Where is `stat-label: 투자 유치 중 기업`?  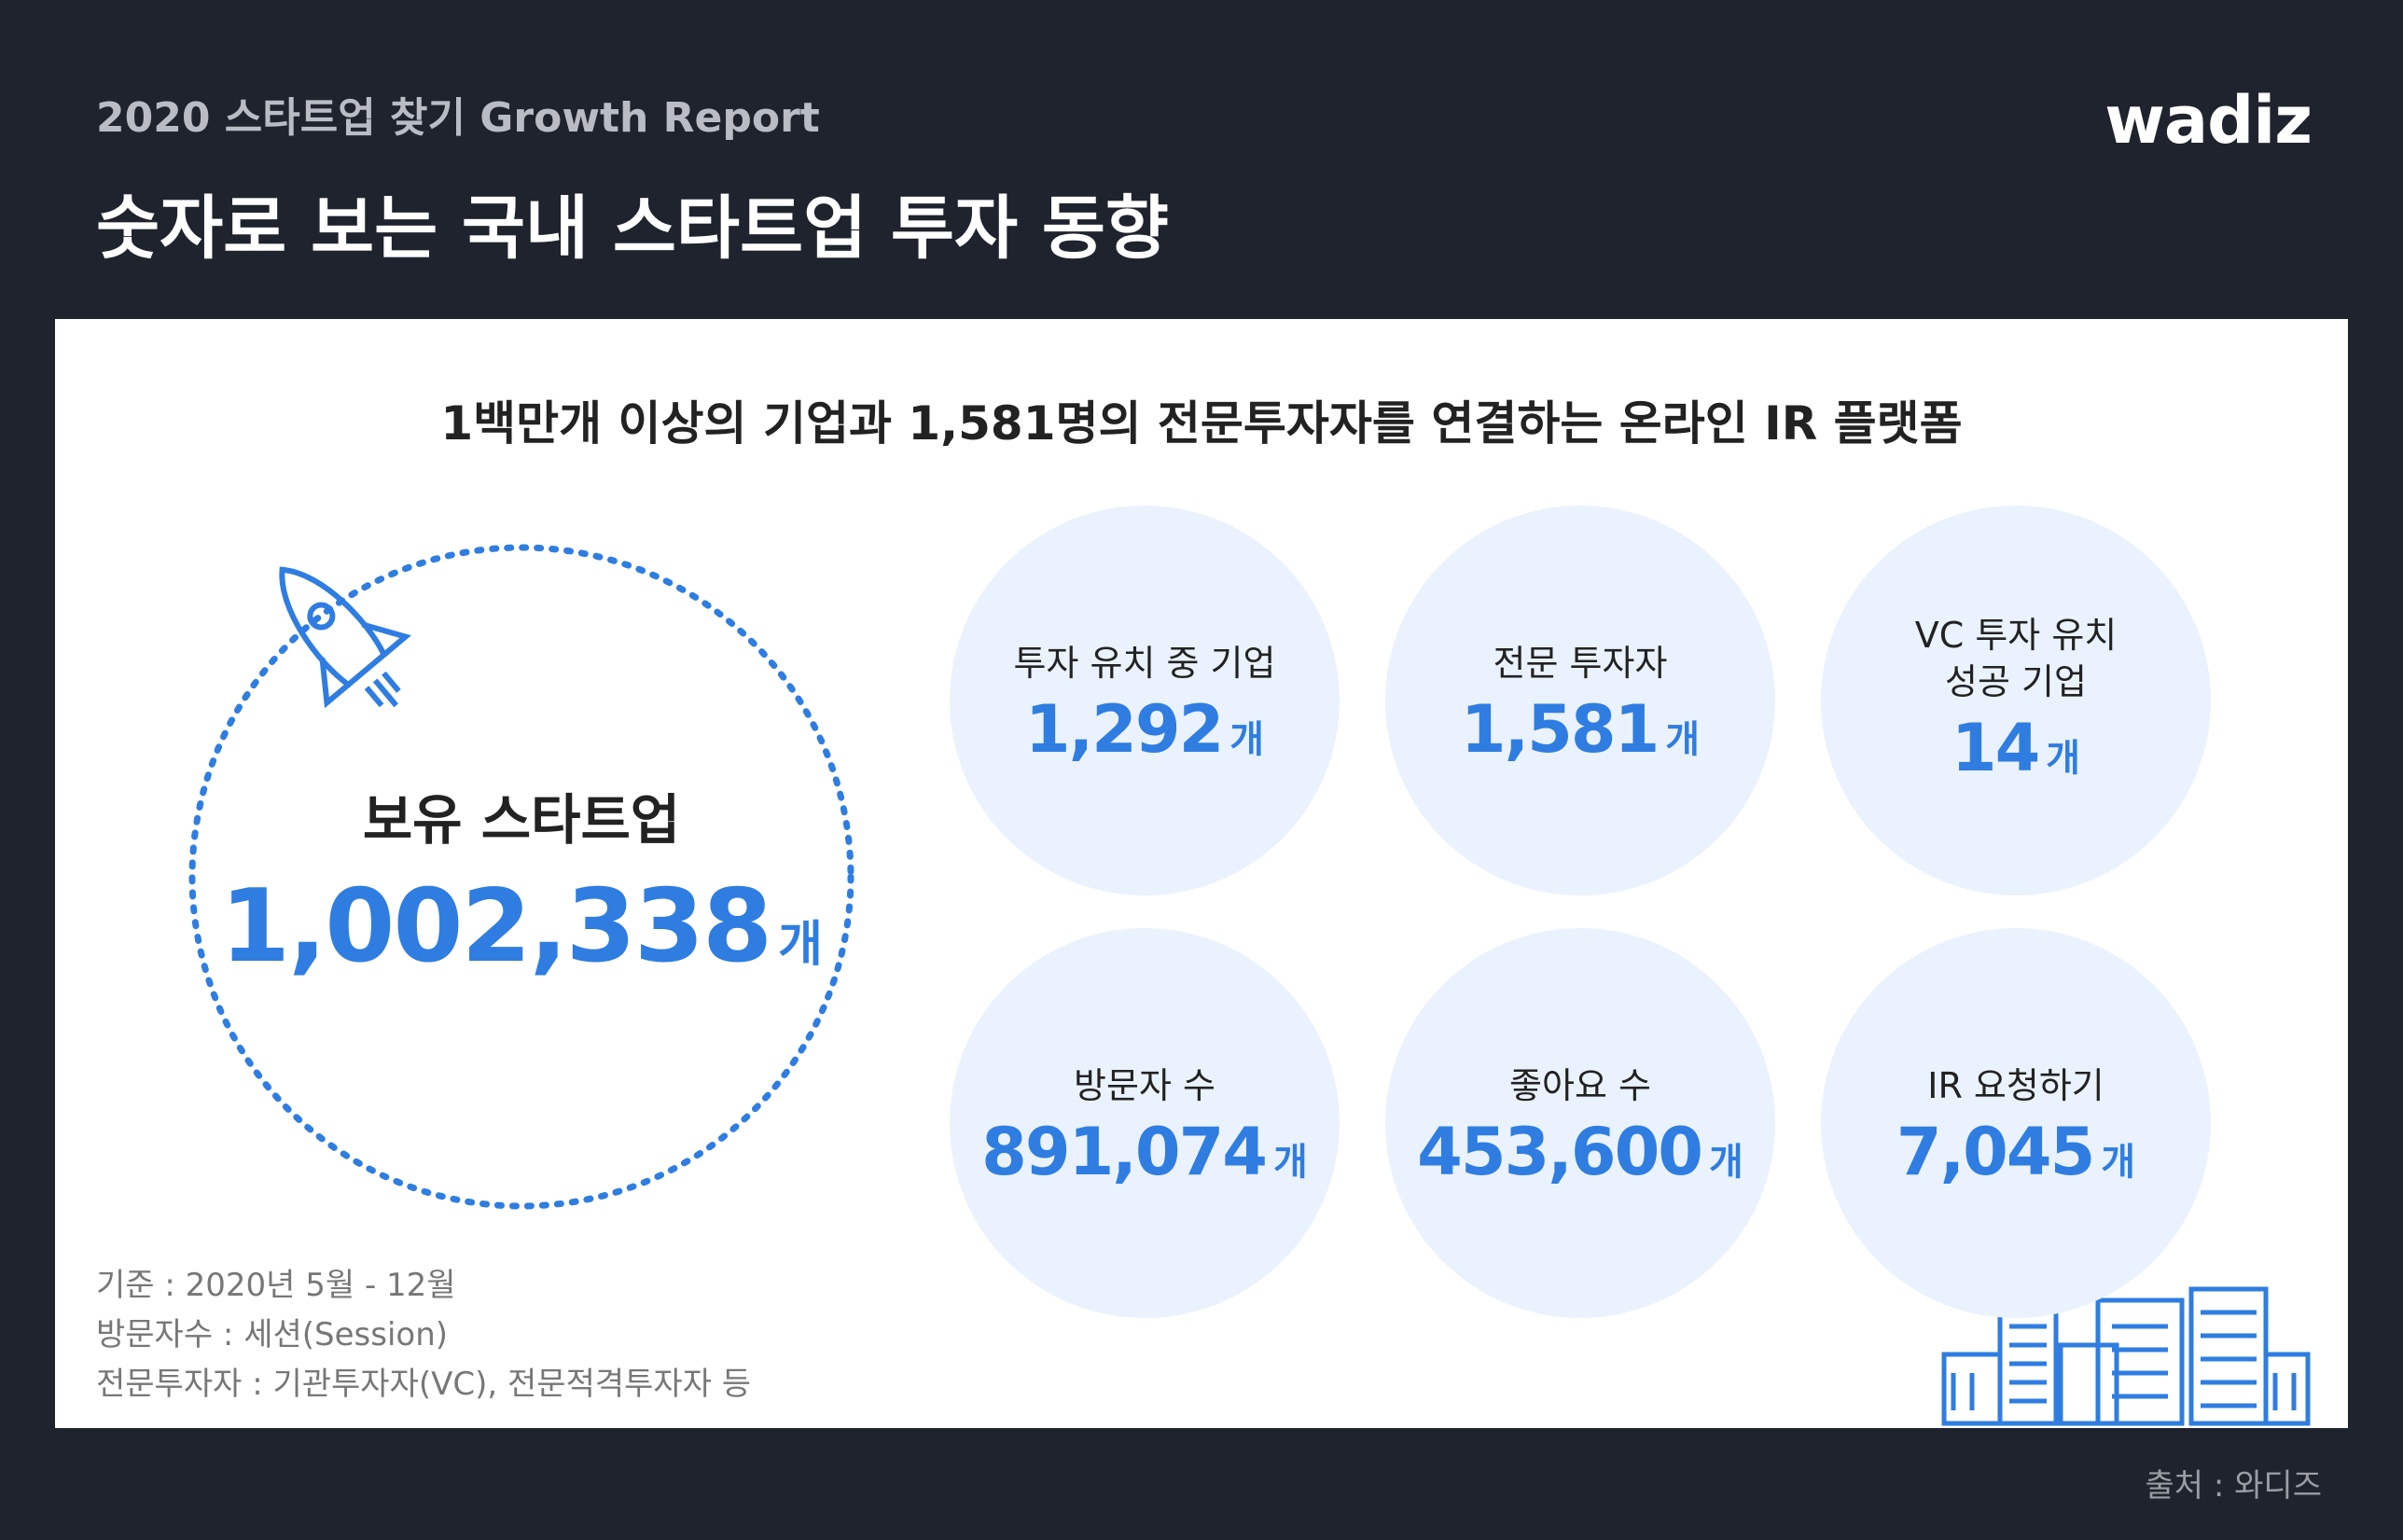
stat-label: 투자 유치 중 기업 is located at coordinates (1144, 663).